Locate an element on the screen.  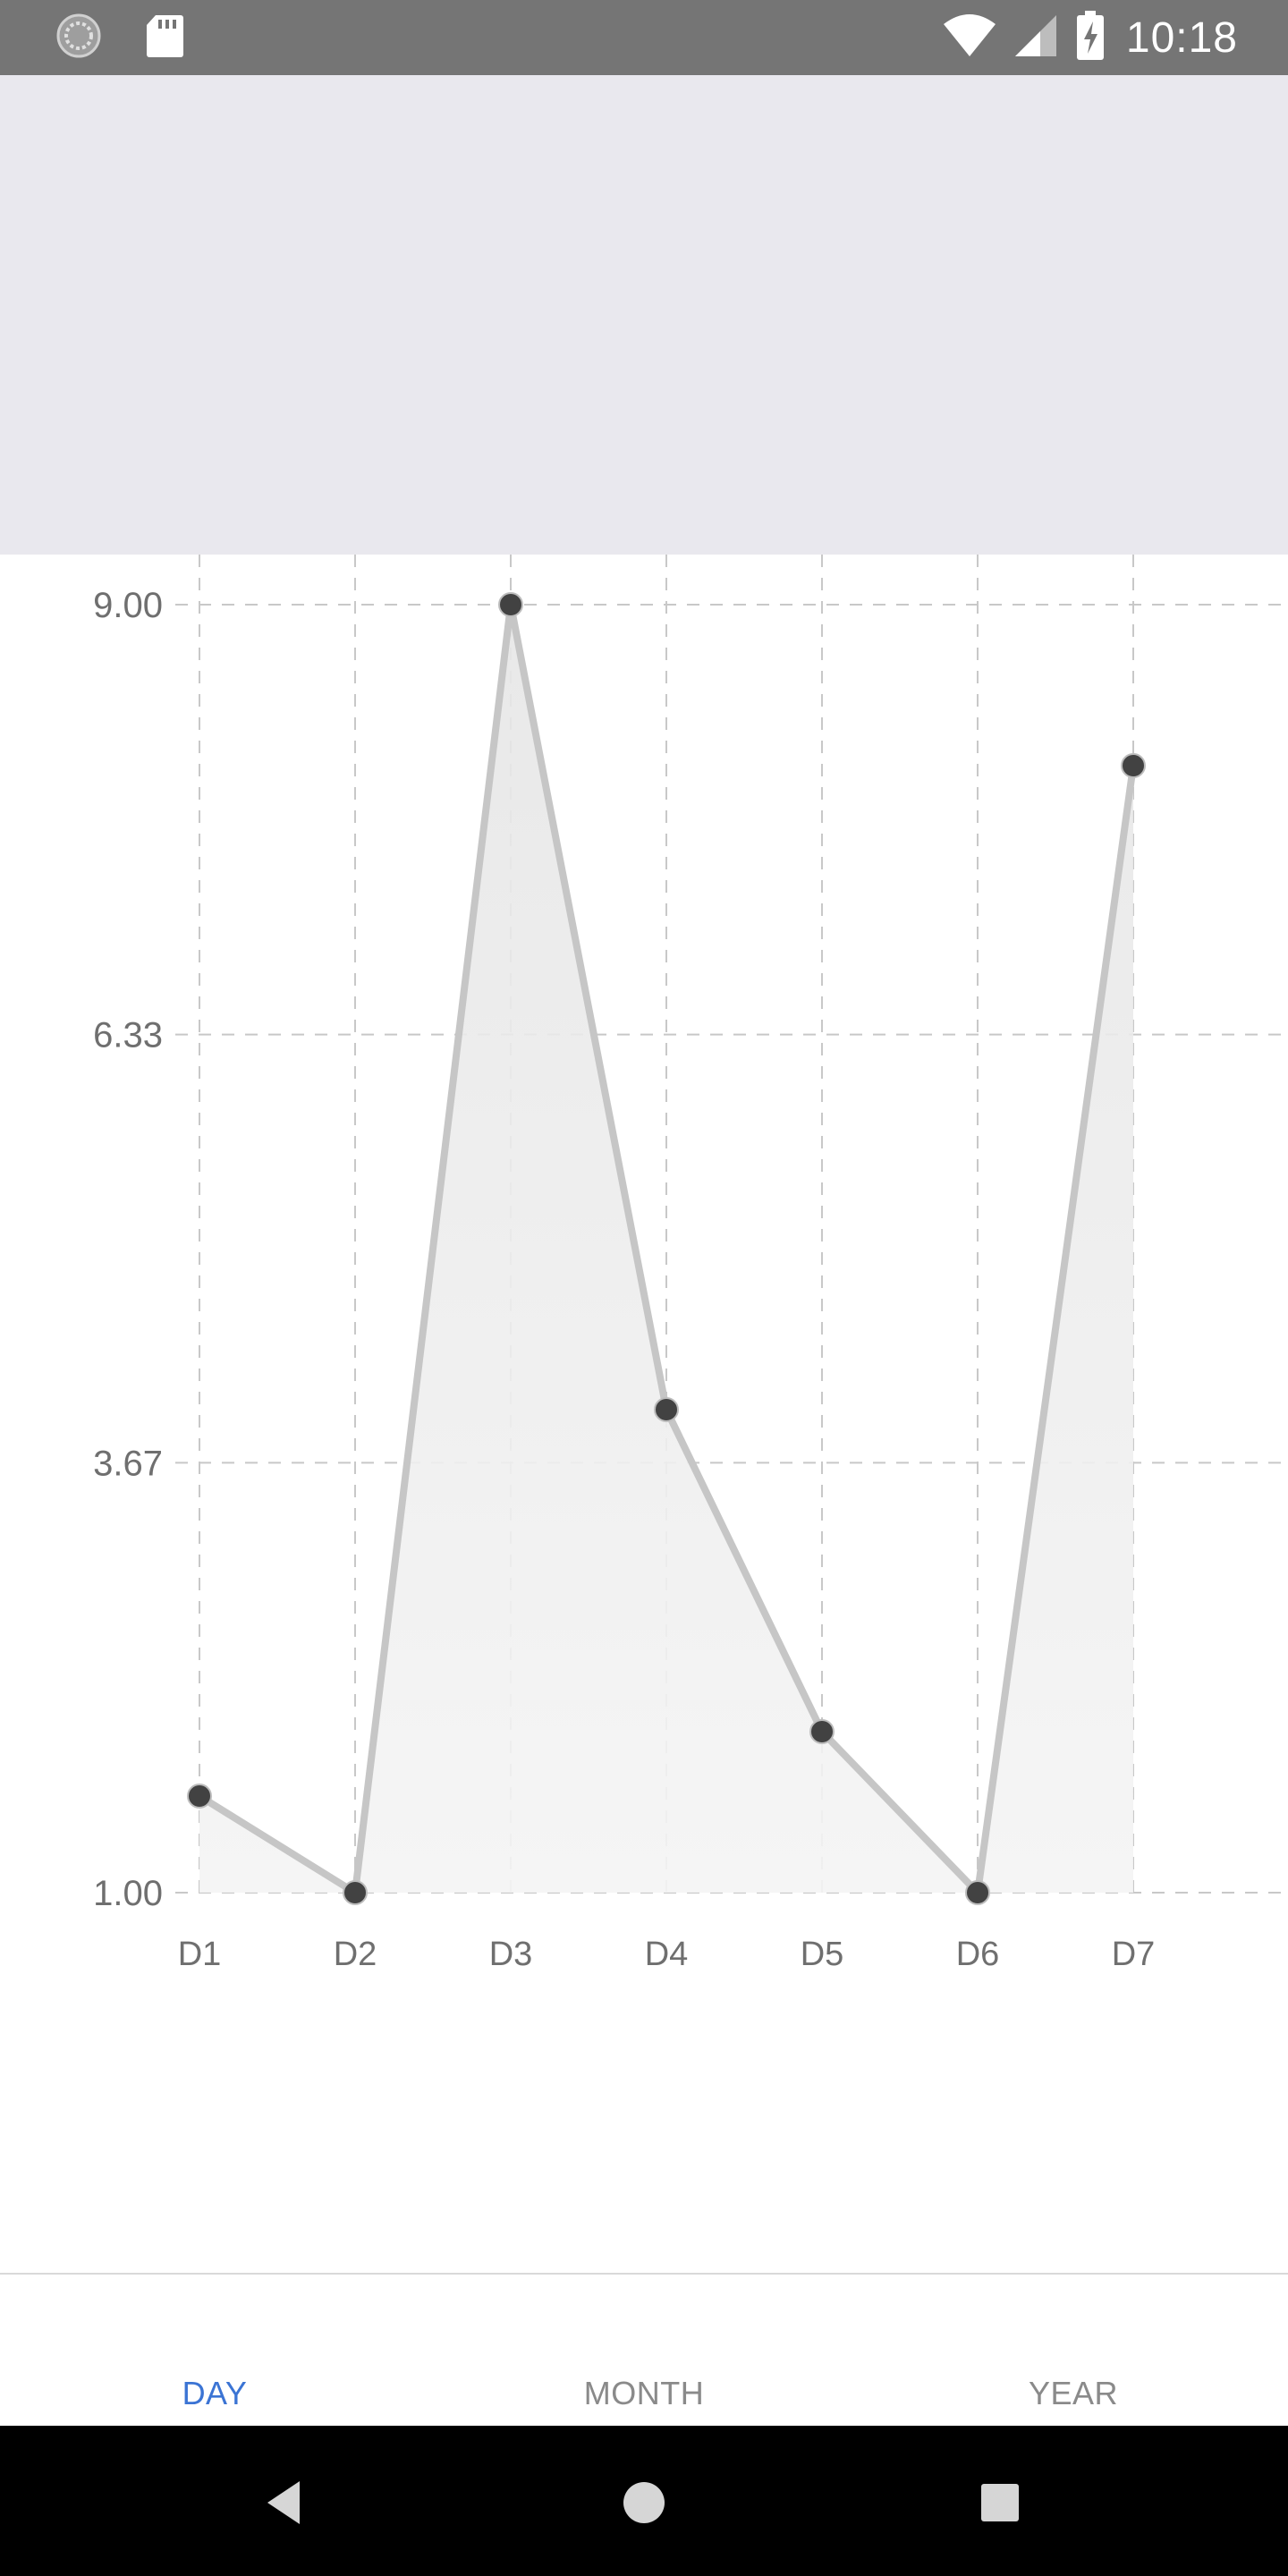
y-tick-label: 6.33 is located at coordinates (128, 1035).